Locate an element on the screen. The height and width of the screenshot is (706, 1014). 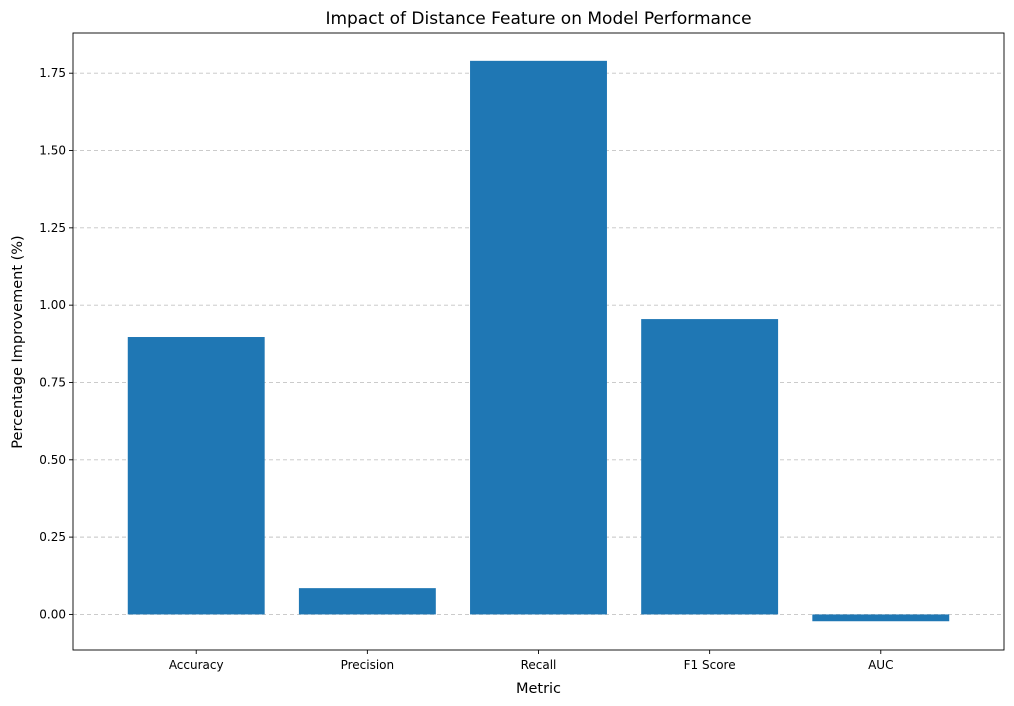
y-tick-label: 0.50 is located at coordinates (52, 460).